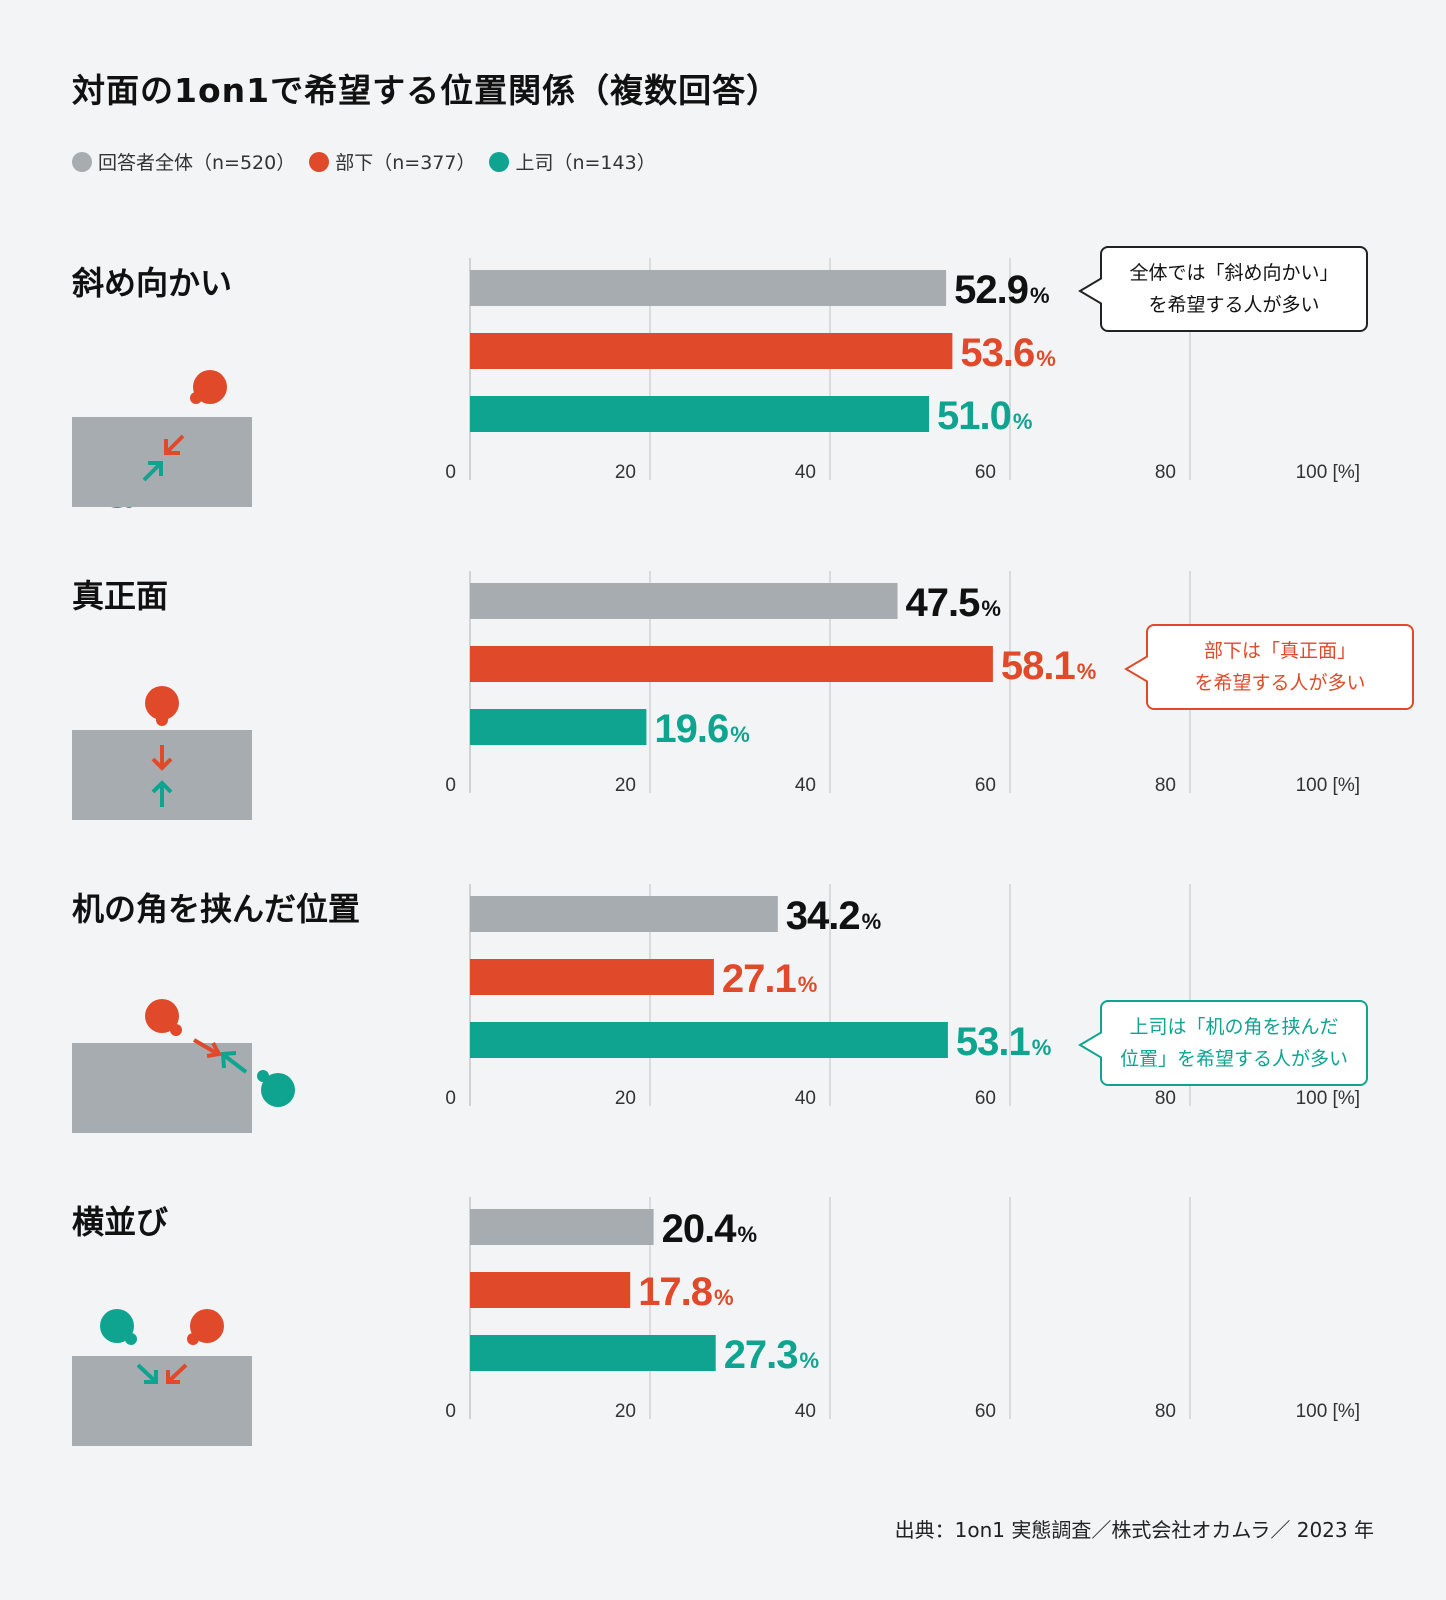 This screenshot has height=1600, width=1446. I want to click on callout-text: 部下は「真正面」 を希望する人が多い, so click(1280, 667).